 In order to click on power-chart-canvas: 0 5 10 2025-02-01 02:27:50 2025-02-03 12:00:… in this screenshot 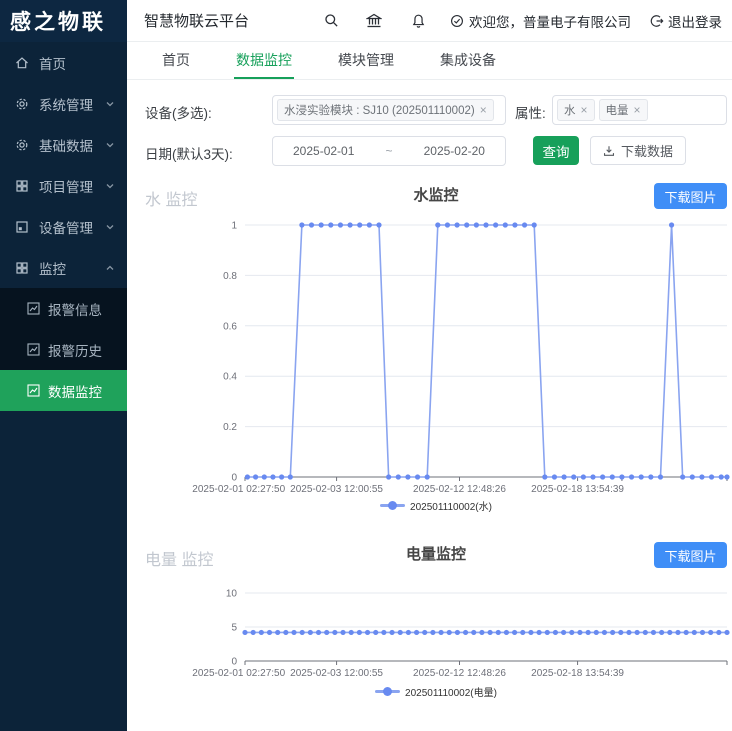, I will do `click(461, 634)`.